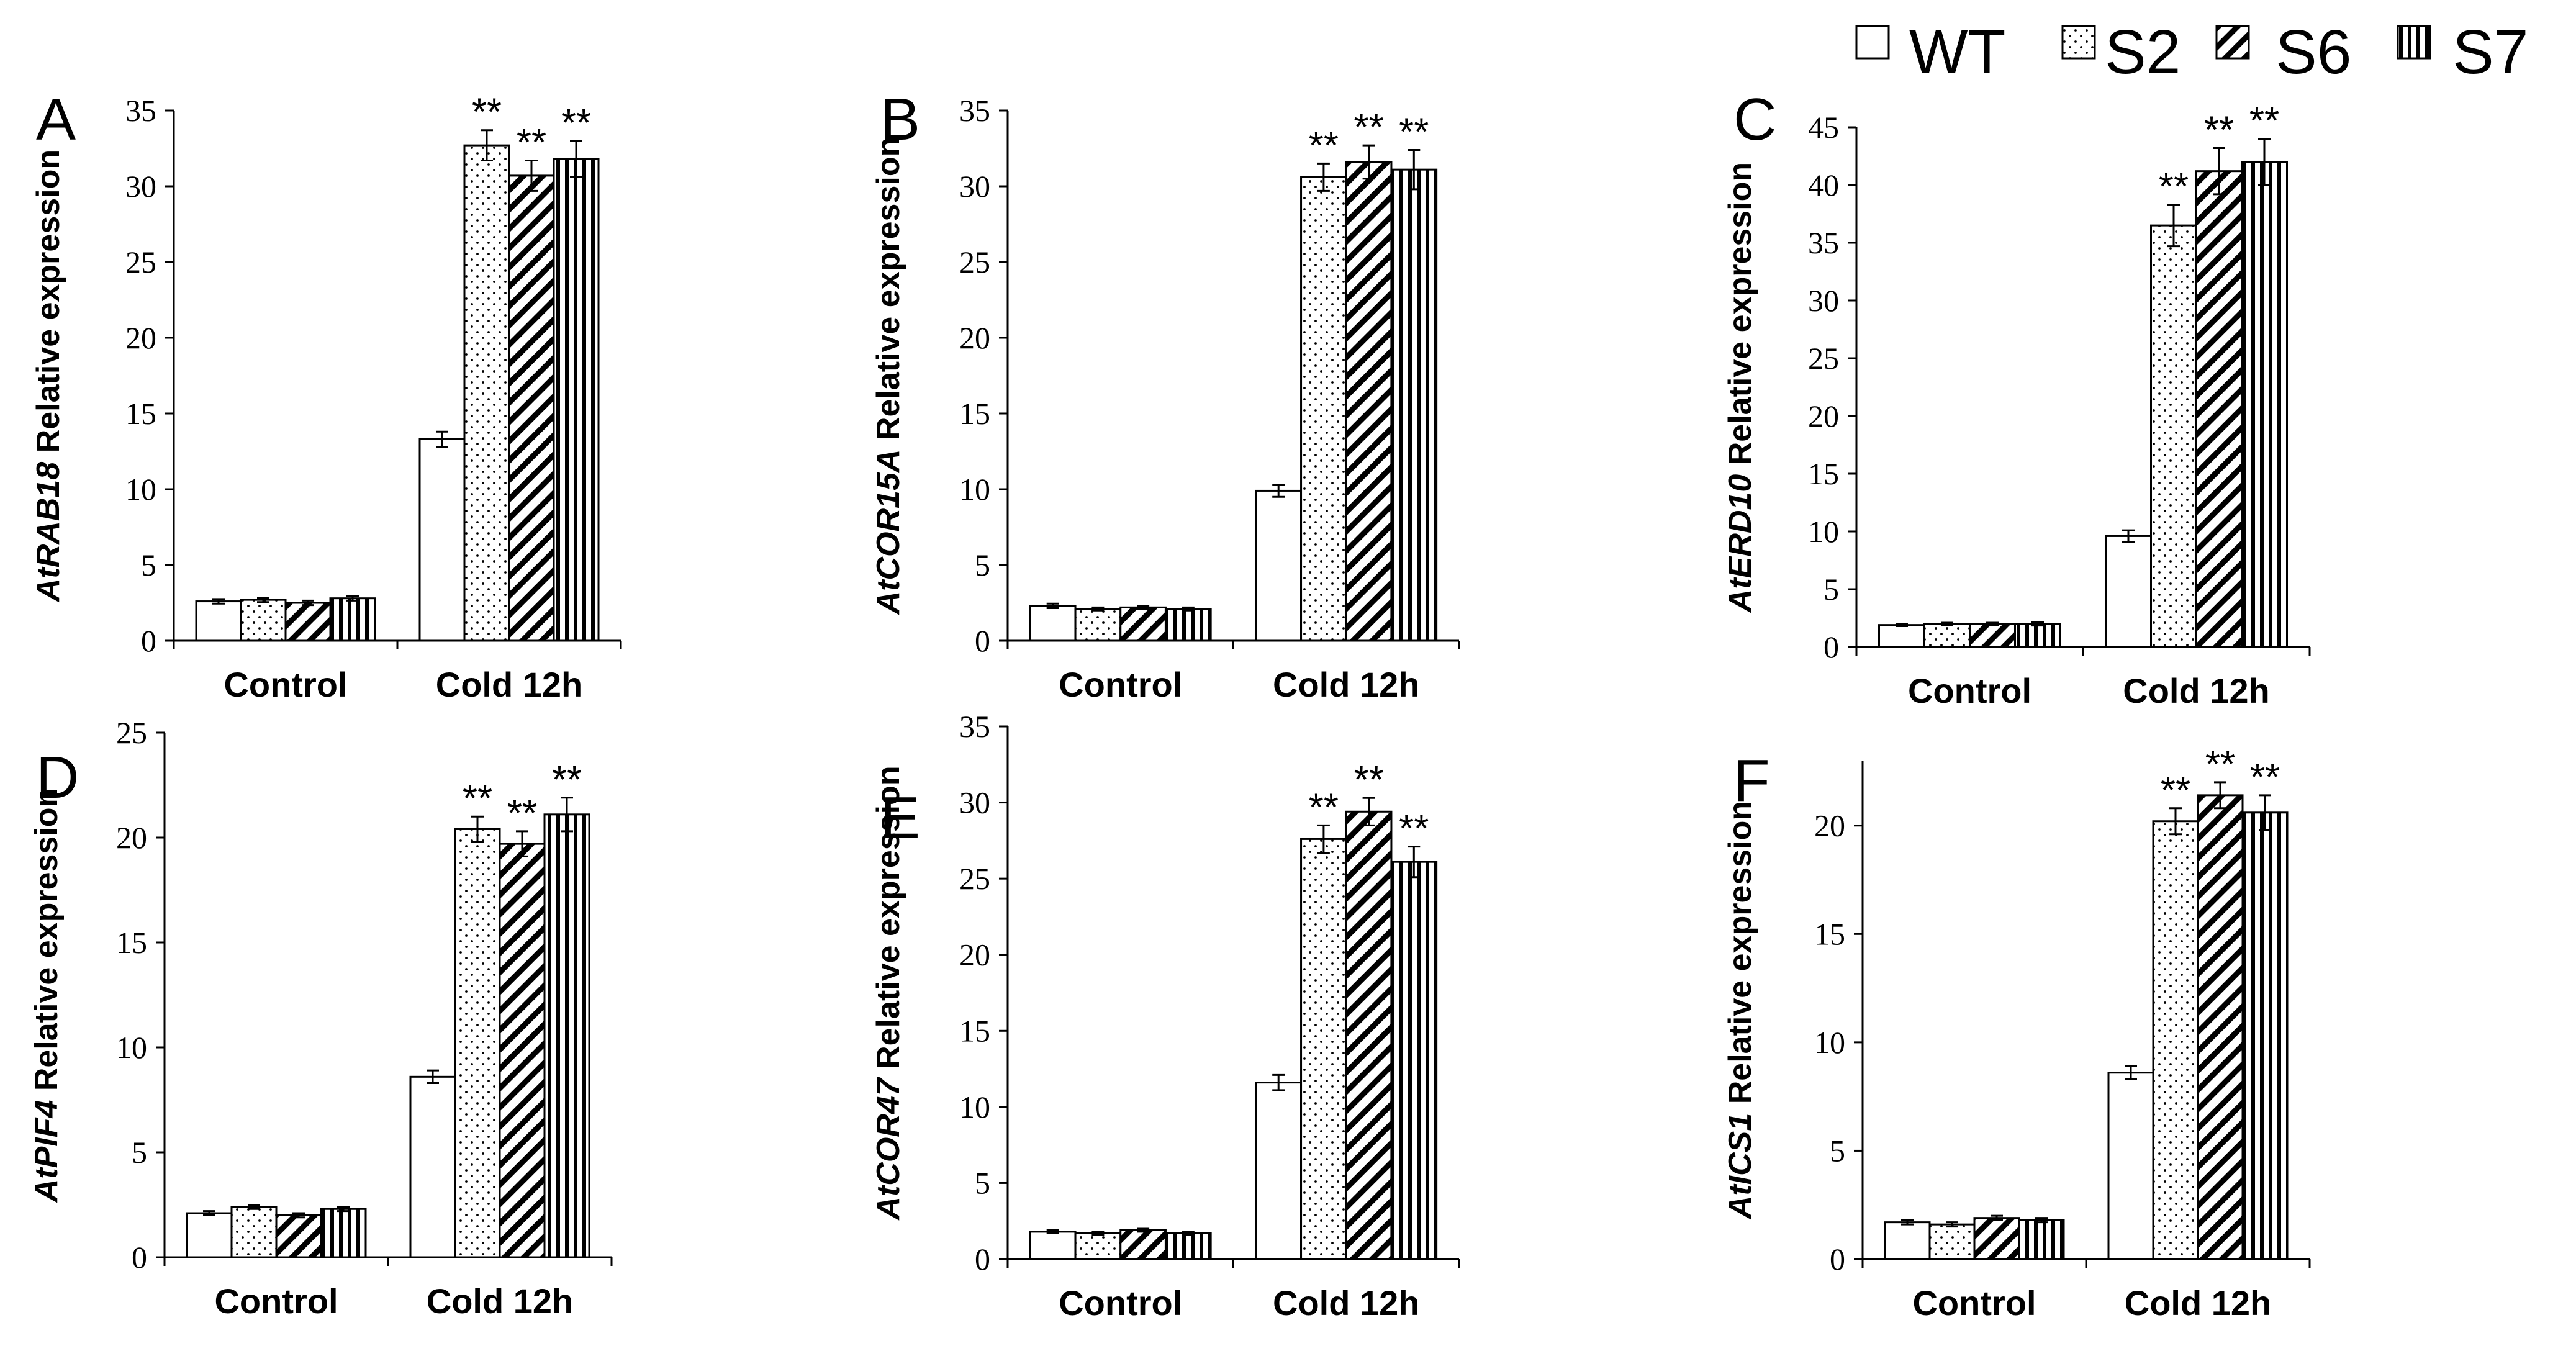 The image size is (2576, 1351). What do you see at coordinates (1872, 42) in the screenshot?
I see `legend-swatch-wt` at bounding box center [1872, 42].